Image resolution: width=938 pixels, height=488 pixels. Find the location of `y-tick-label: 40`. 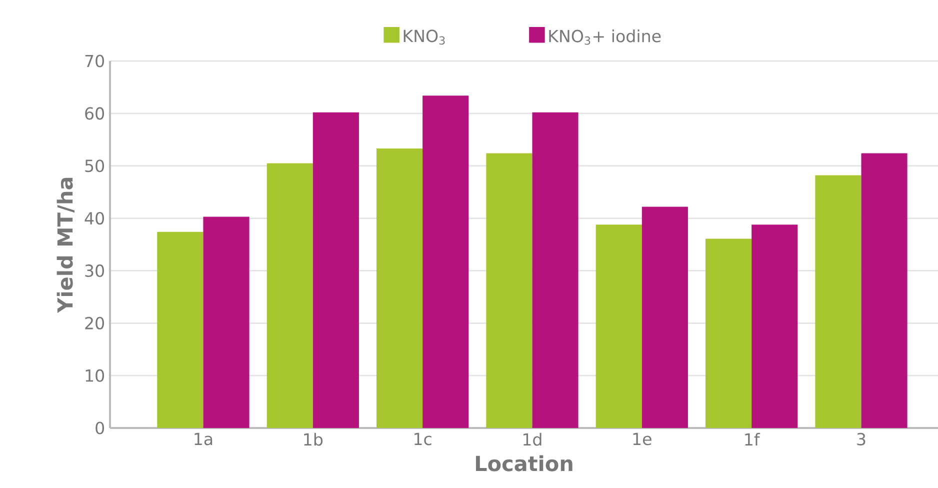

y-tick-label: 40 is located at coordinates (94, 218).